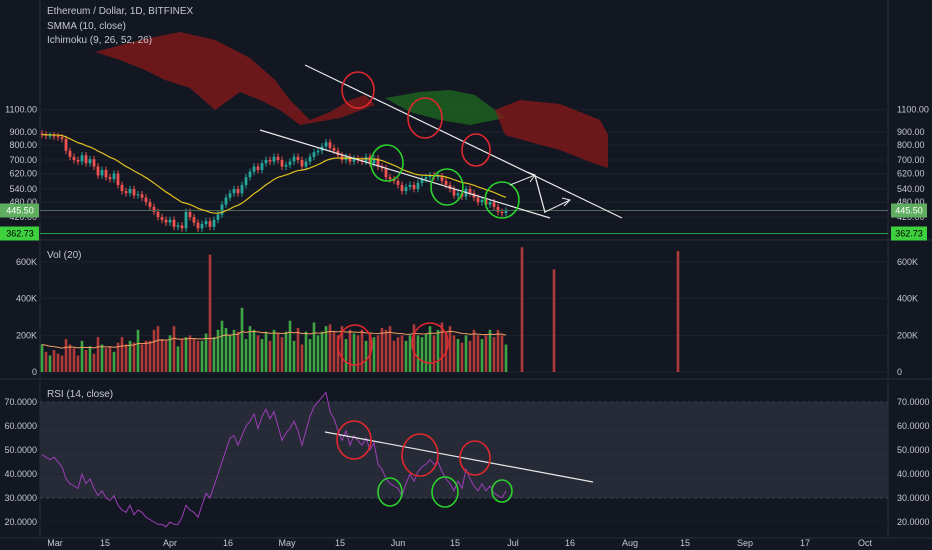 This screenshot has width=932, height=550. Describe the element at coordinates (340, 543) in the screenshot. I see `time-label: 15` at that location.